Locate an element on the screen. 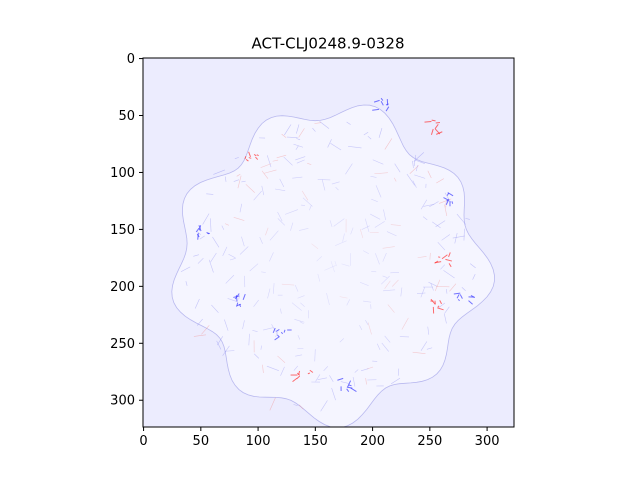 The image size is (640, 480). x-tick-label: 0 is located at coordinates (143, 441).